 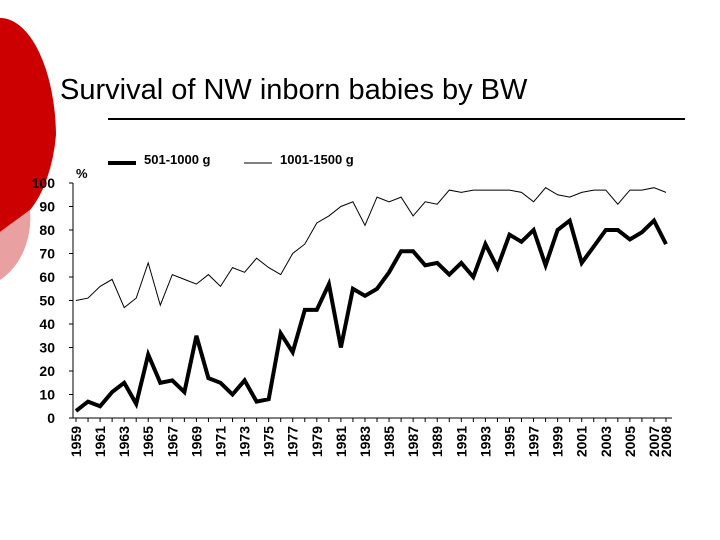 I want to click on x-tick-label: 1999, so click(x=558, y=441).